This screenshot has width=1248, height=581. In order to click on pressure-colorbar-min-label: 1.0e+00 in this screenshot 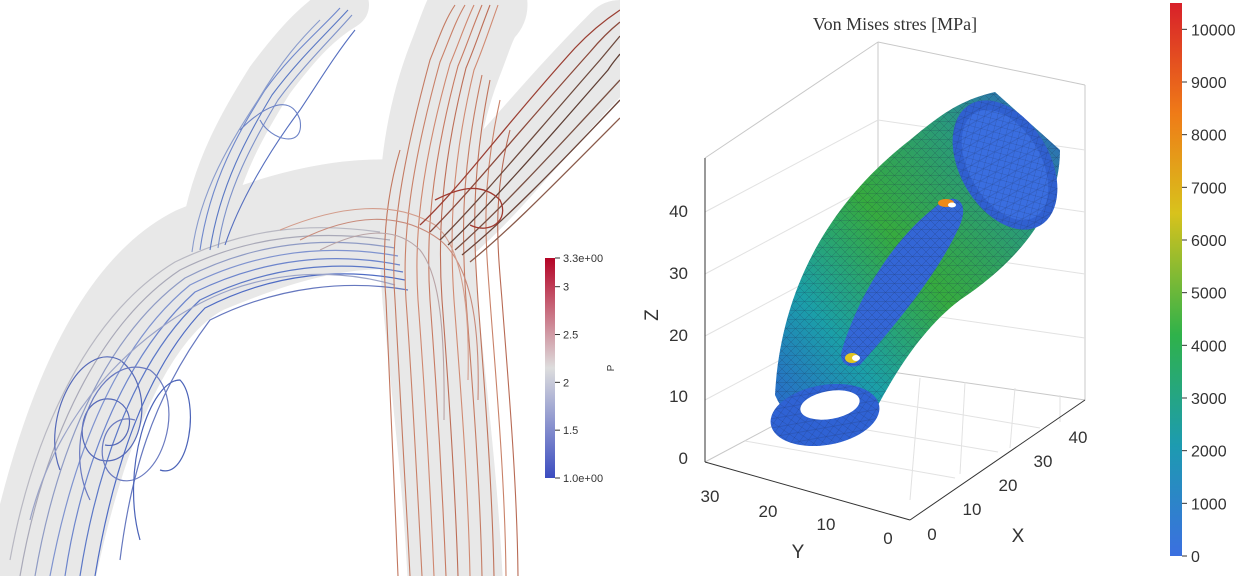, I will do `click(583, 479)`.